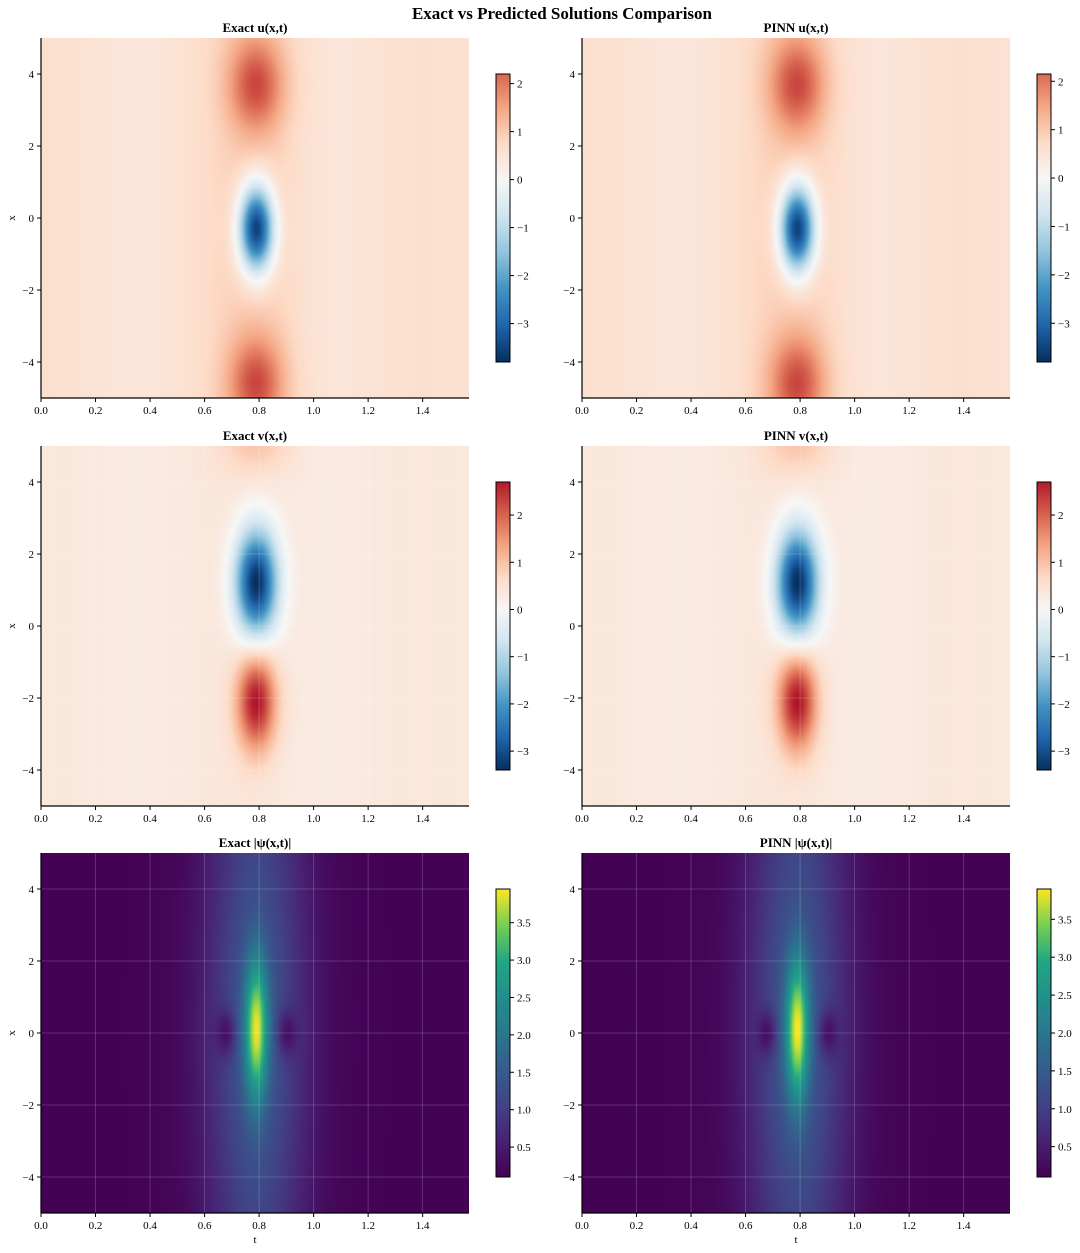  Describe the element at coordinates (796, 435) in the screenshot. I see `panel-title: PINN v(x,t)` at that location.